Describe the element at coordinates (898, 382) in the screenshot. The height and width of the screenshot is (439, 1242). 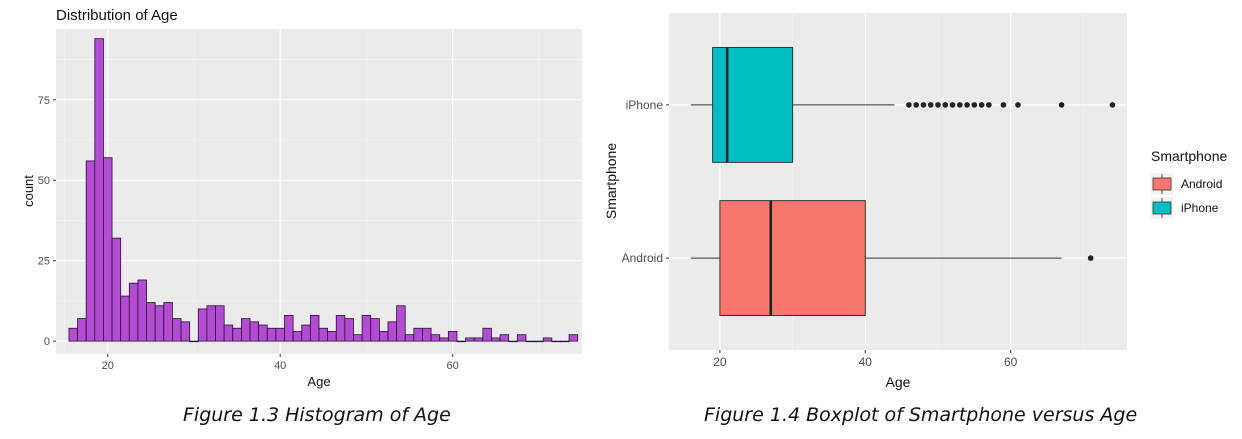
I see `boxplot-x-label: Age` at that location.